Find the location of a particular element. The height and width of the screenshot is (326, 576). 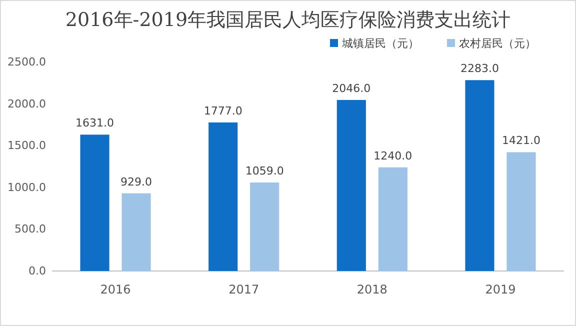

data-label: 1240.0 is located at coordinates (393, 155).